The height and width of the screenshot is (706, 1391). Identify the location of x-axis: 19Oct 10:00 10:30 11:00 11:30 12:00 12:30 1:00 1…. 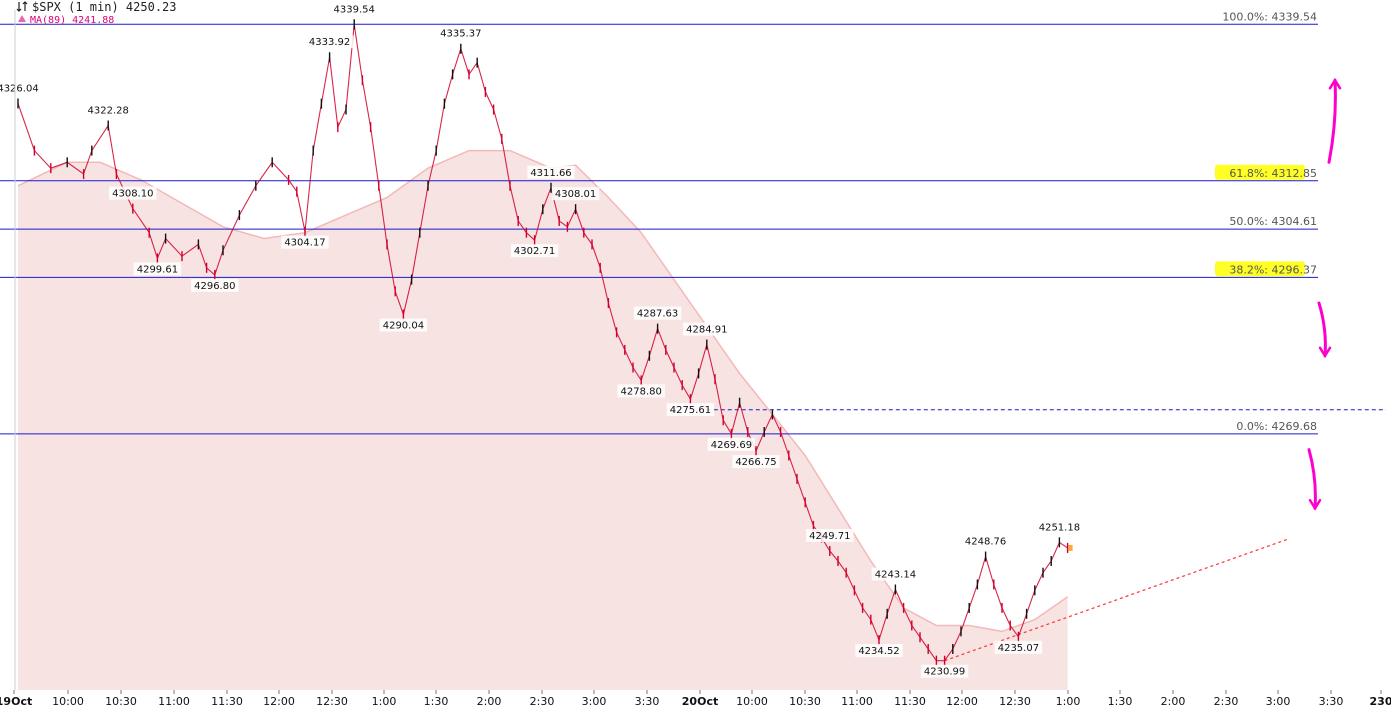
(695, 698).